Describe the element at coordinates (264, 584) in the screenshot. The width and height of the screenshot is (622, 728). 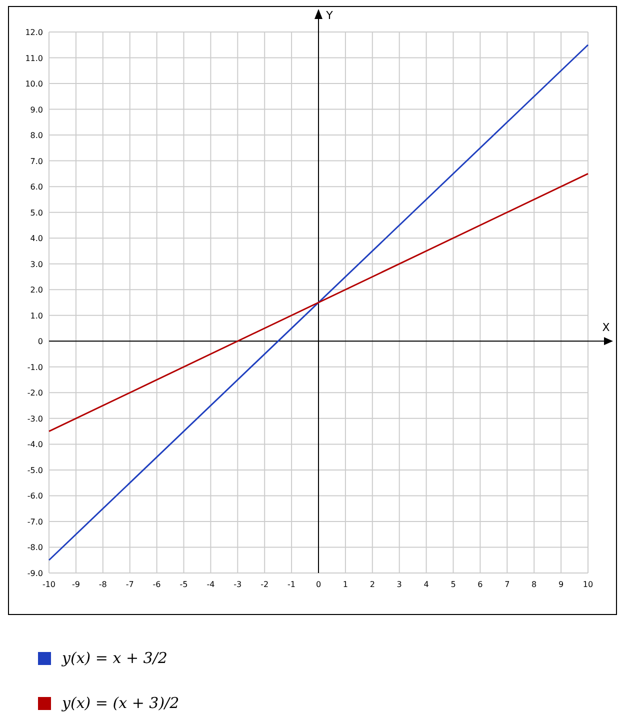
I see `x-tick-label: -2` at that location.